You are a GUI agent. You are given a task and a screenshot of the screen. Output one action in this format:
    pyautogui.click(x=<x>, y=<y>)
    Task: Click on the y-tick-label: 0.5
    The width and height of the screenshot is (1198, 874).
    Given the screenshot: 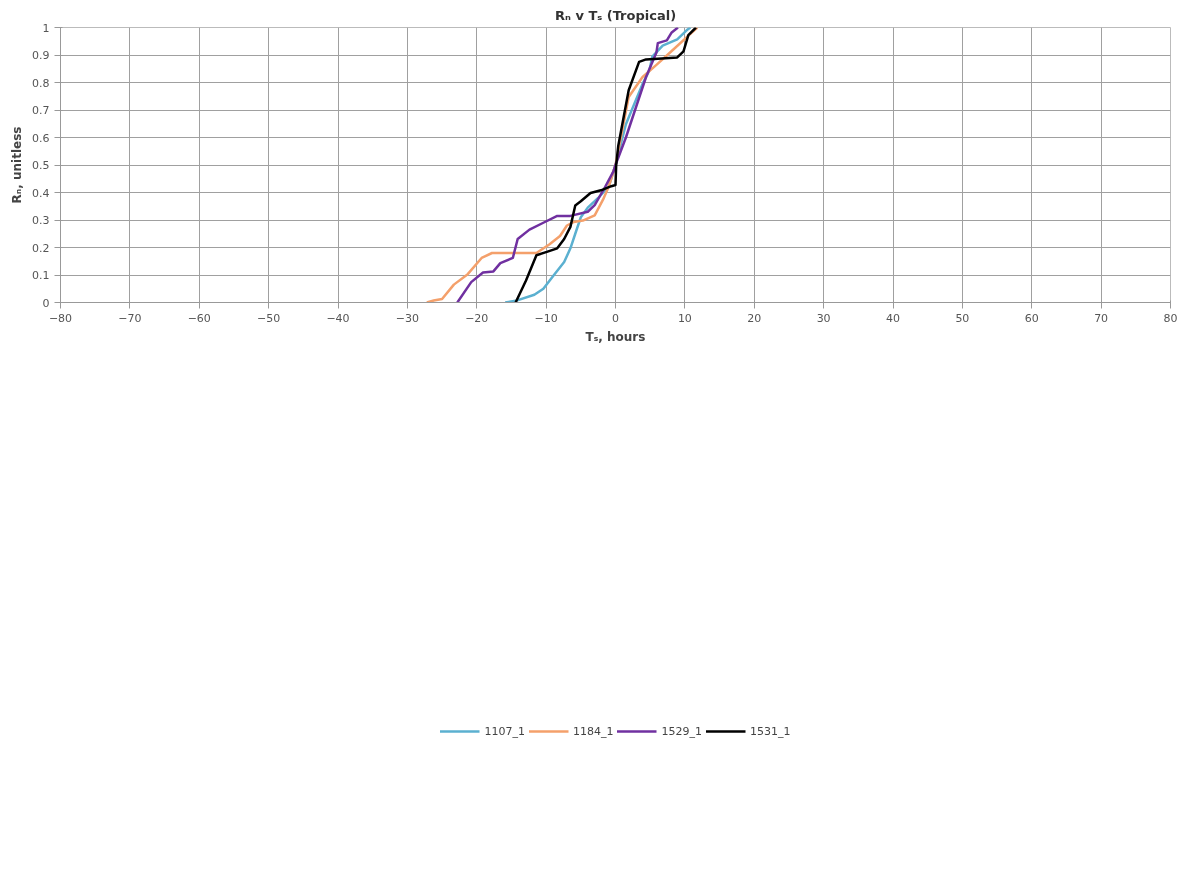 What is the action you would take?
    pyautogui.click(x=41, y=165)
    